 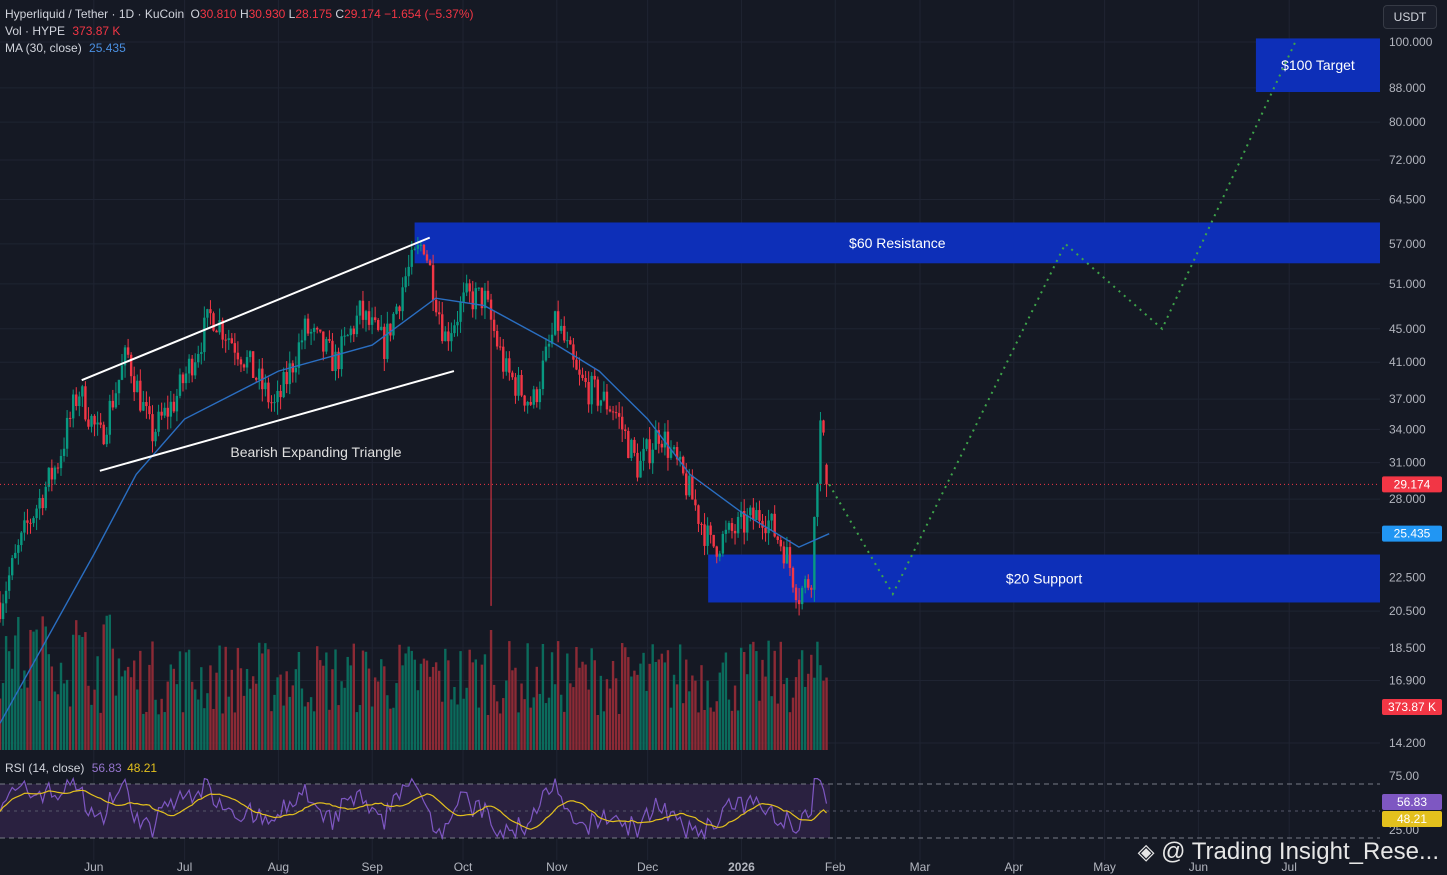 I want to click on y-tick-label: 80.000, so click(x=1407, y=122).